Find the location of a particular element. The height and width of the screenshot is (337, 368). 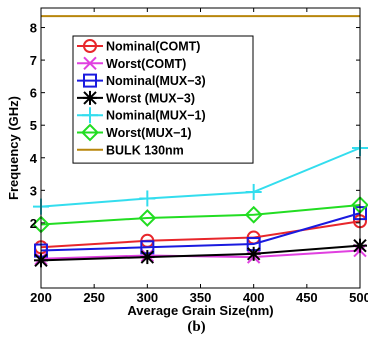

legend-label: Worst (MUX−3) is located at coordinates (150, 98).